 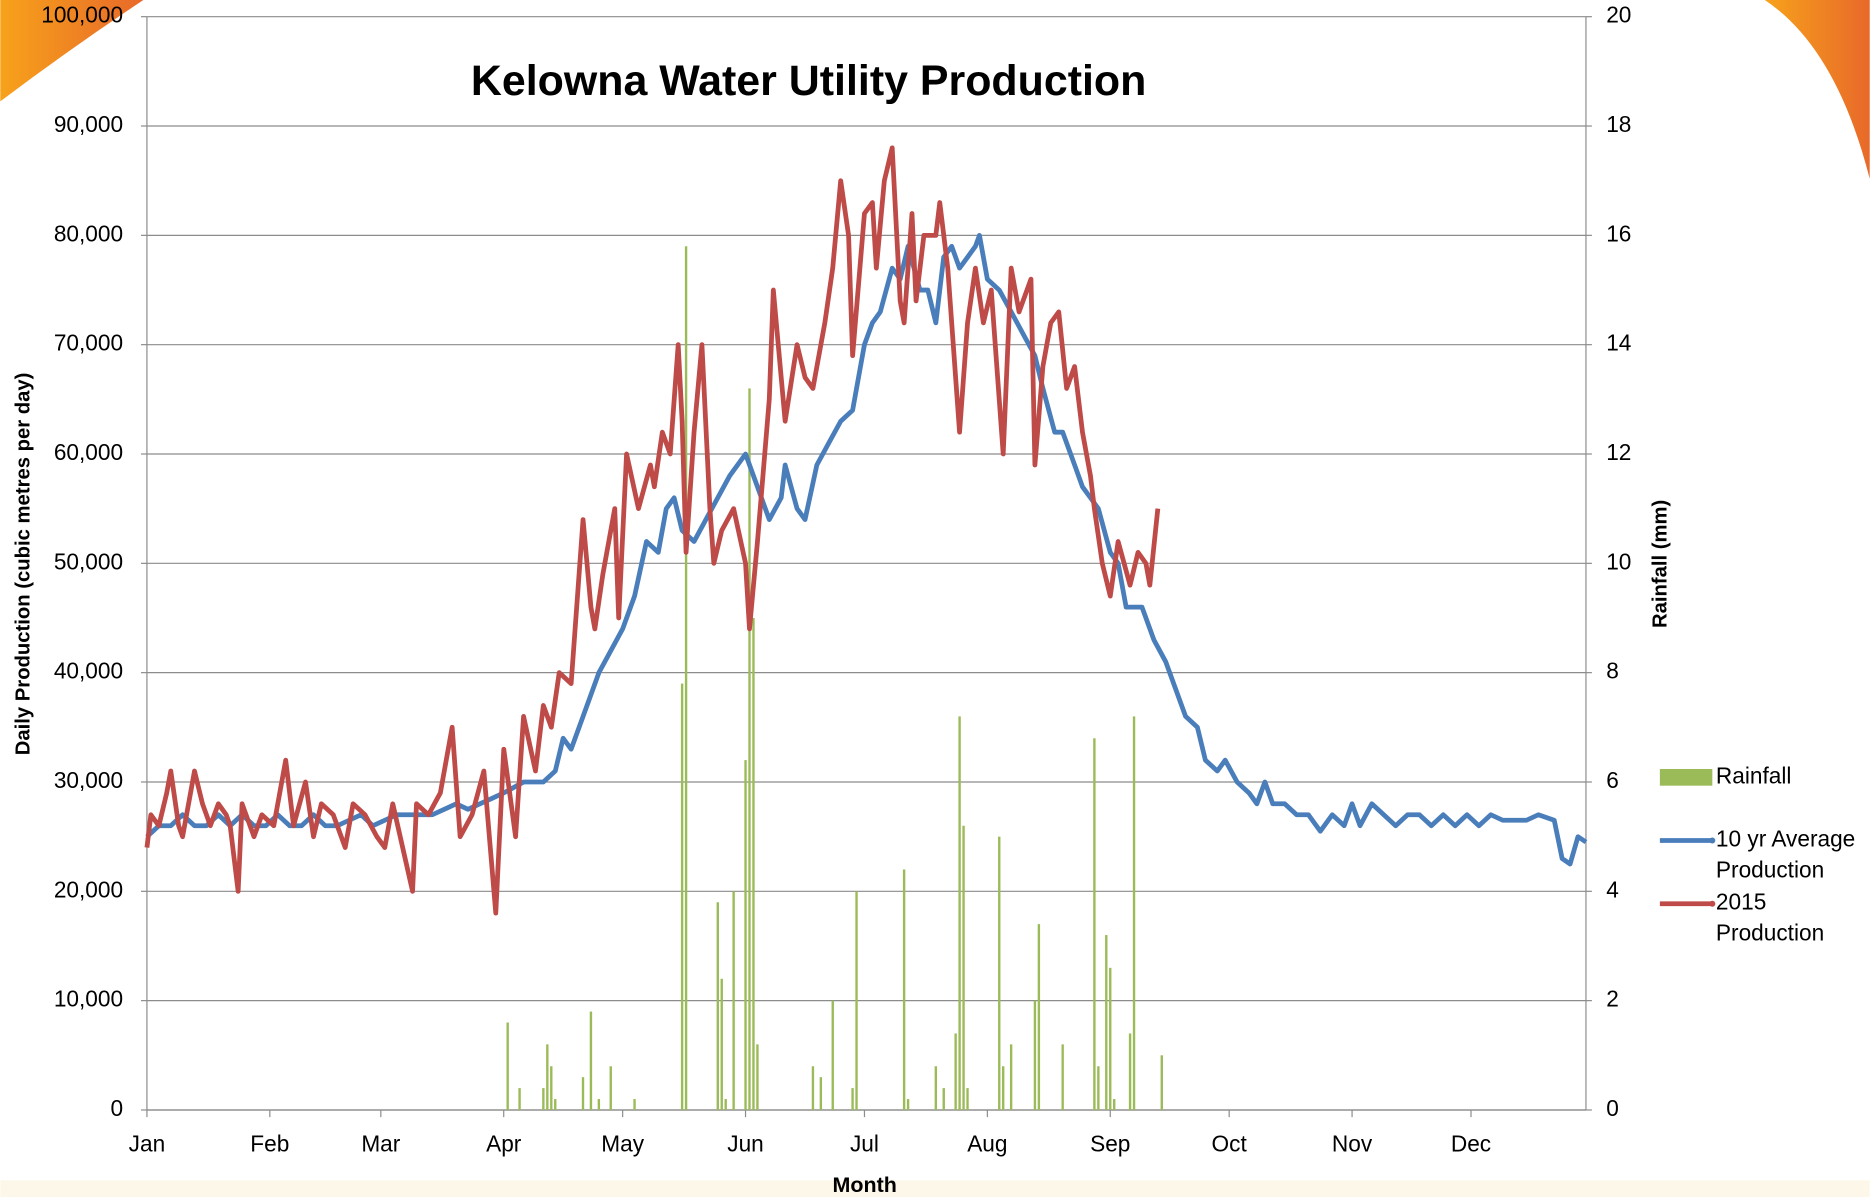 I want to click on y2-tick-label: 16, so click(x=1618, y=233).